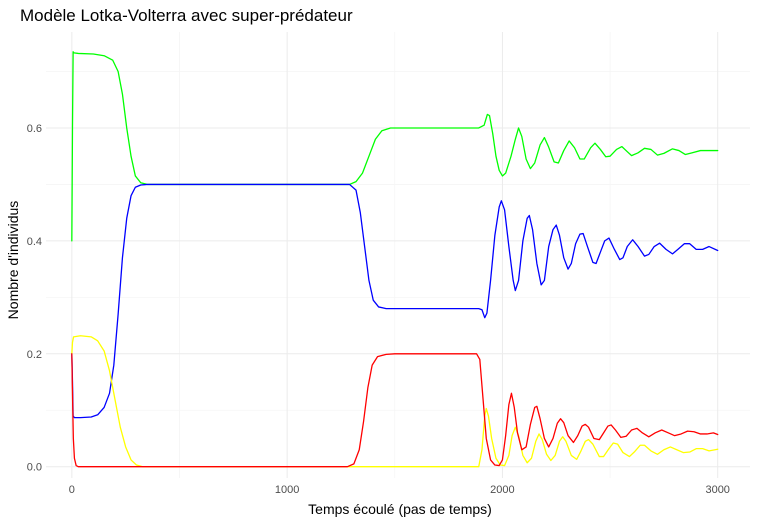 This screenshot has height=524, width=757. Describe the element at coordinates (13, 260) in the screenshot. I see `y-axis-title: Nombre d'individus` at that location.